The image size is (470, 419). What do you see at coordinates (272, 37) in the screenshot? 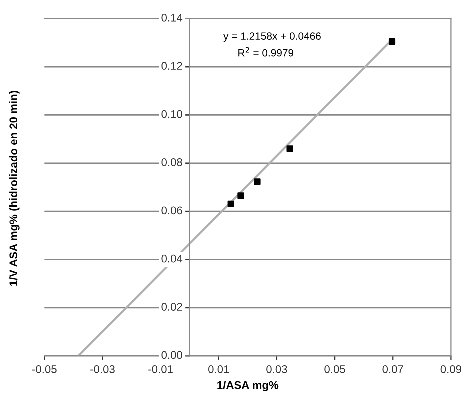
I see `annotation: y = 1.2158x + 0.0466` at bounding box center [272, 37].